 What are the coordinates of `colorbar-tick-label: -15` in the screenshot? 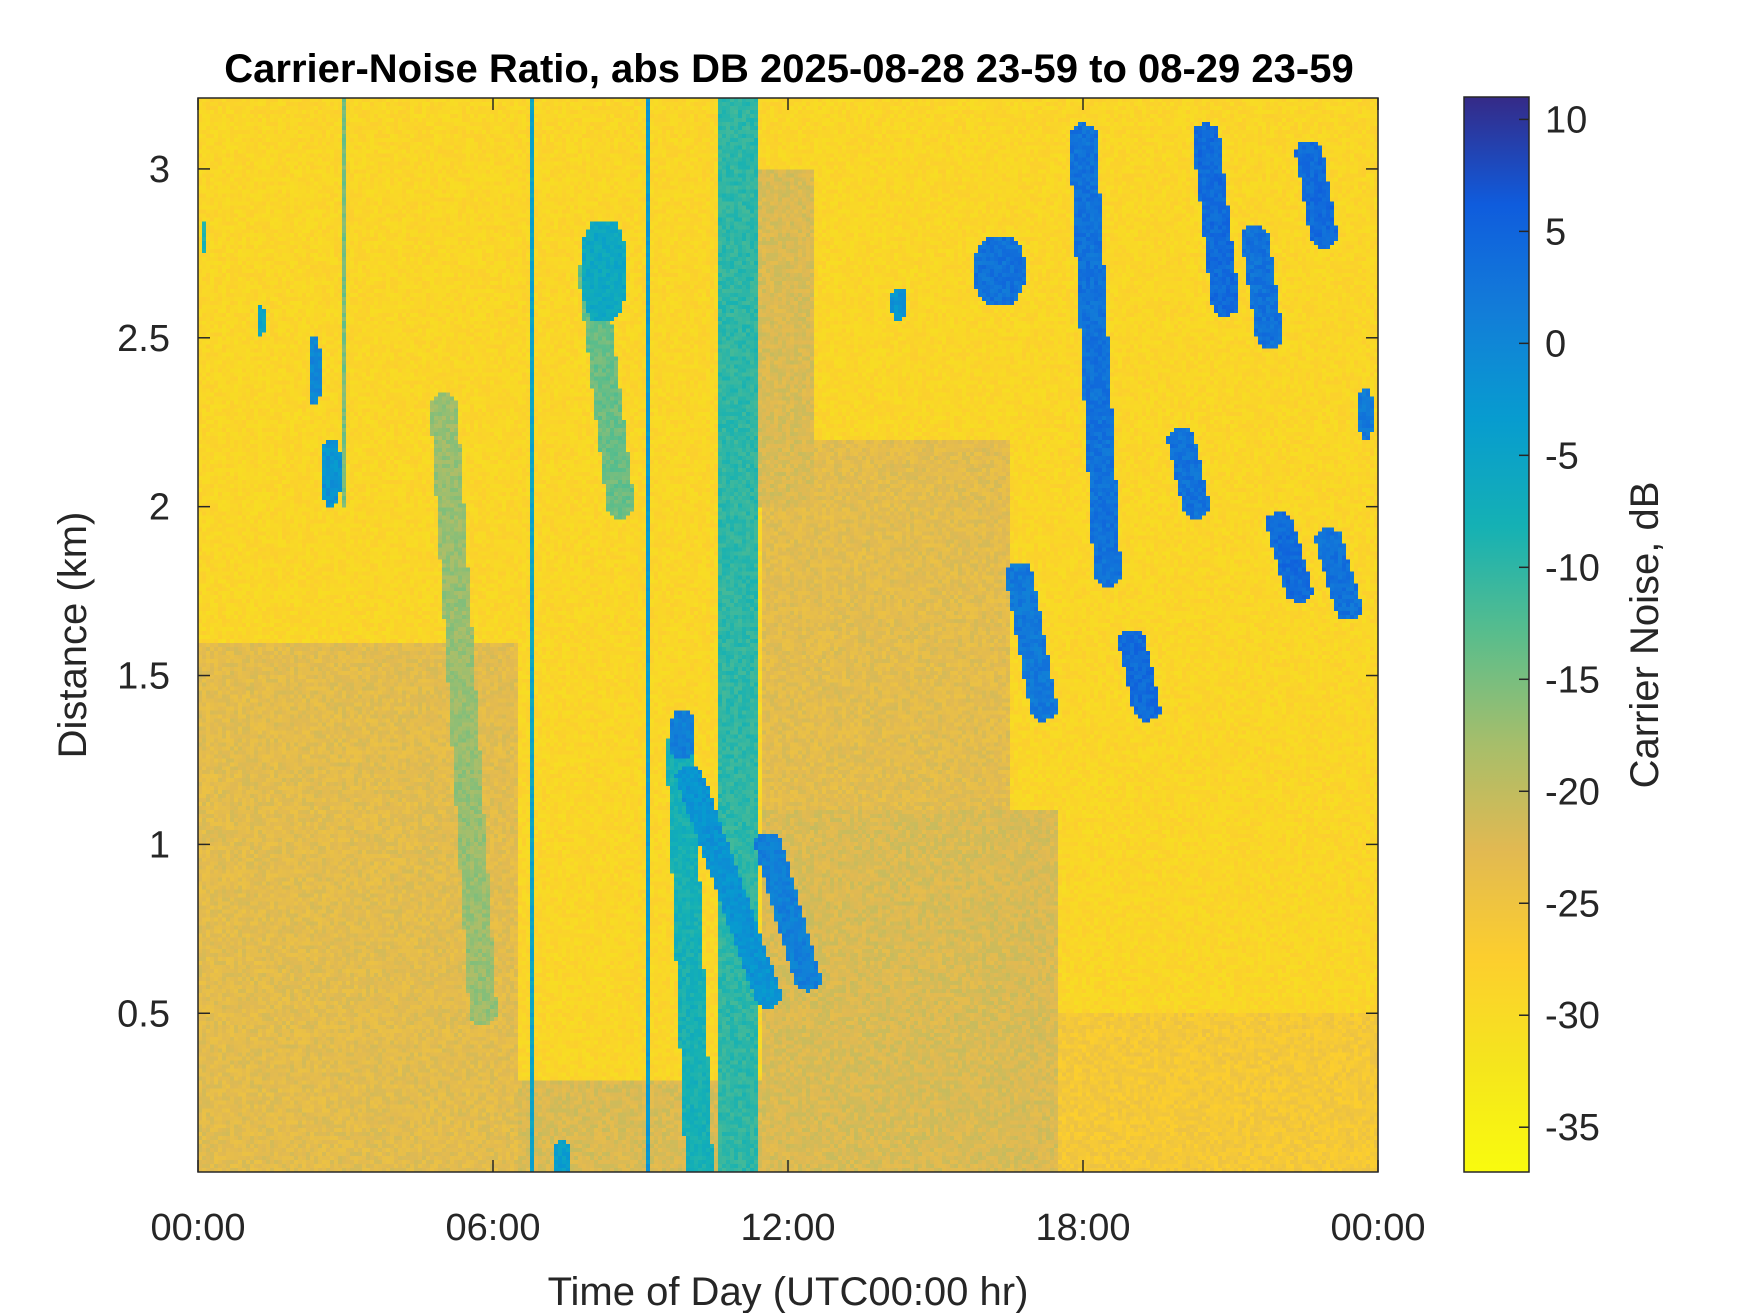 It's located at (1572, 680).